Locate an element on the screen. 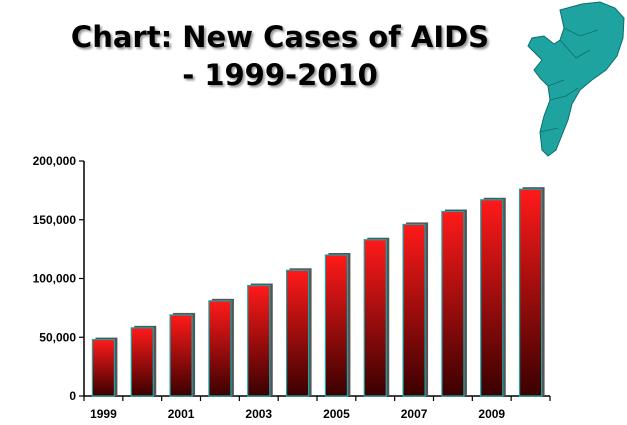 Image resolution: width=627 pixels, height=425 pixels. y-axis: 0 50,000 100,000 150,000 200,000 is located at coordinates (59, 278).